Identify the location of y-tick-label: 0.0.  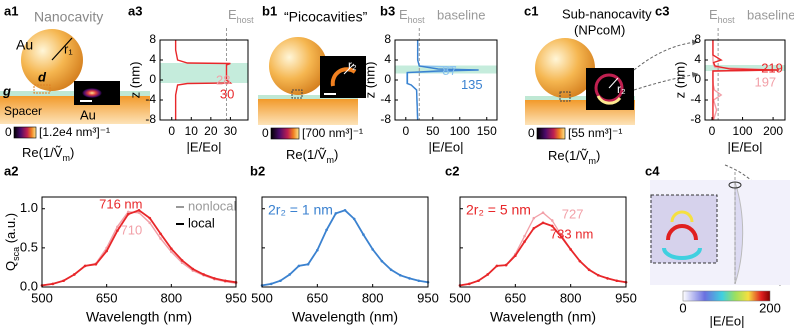
(29, 285).